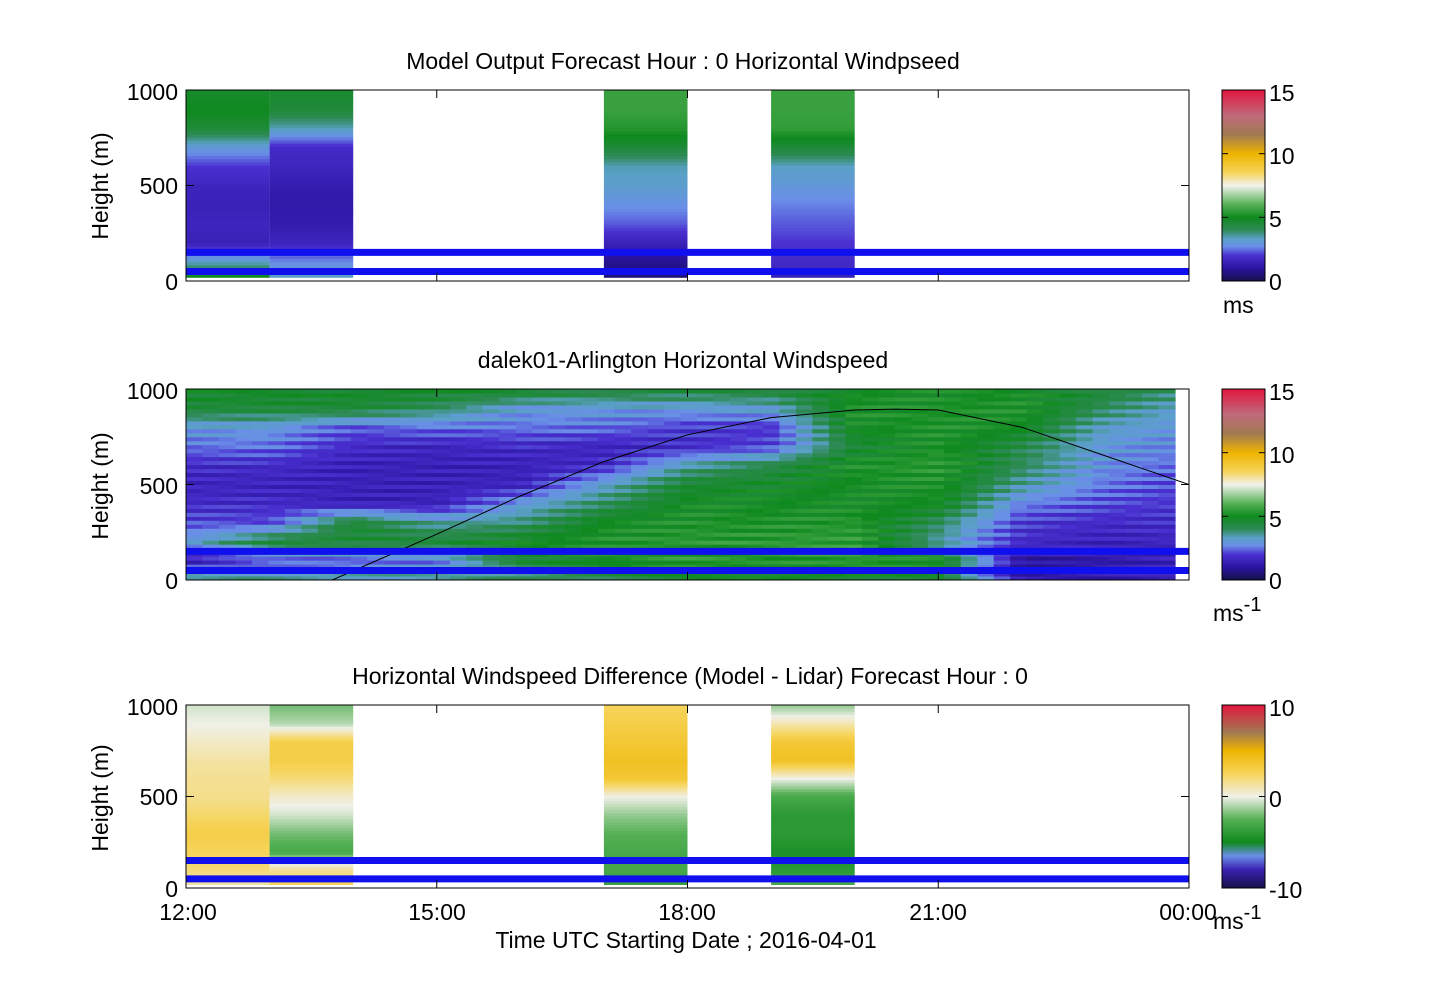  I want to click on y-axis-label: Height (m), so click(100, 797).